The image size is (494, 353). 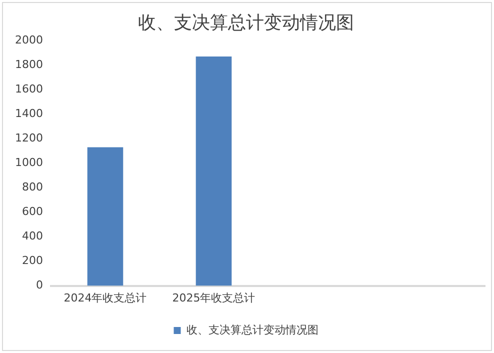 I want to click on y-tick-label: 800, so click(x=32, y=187).